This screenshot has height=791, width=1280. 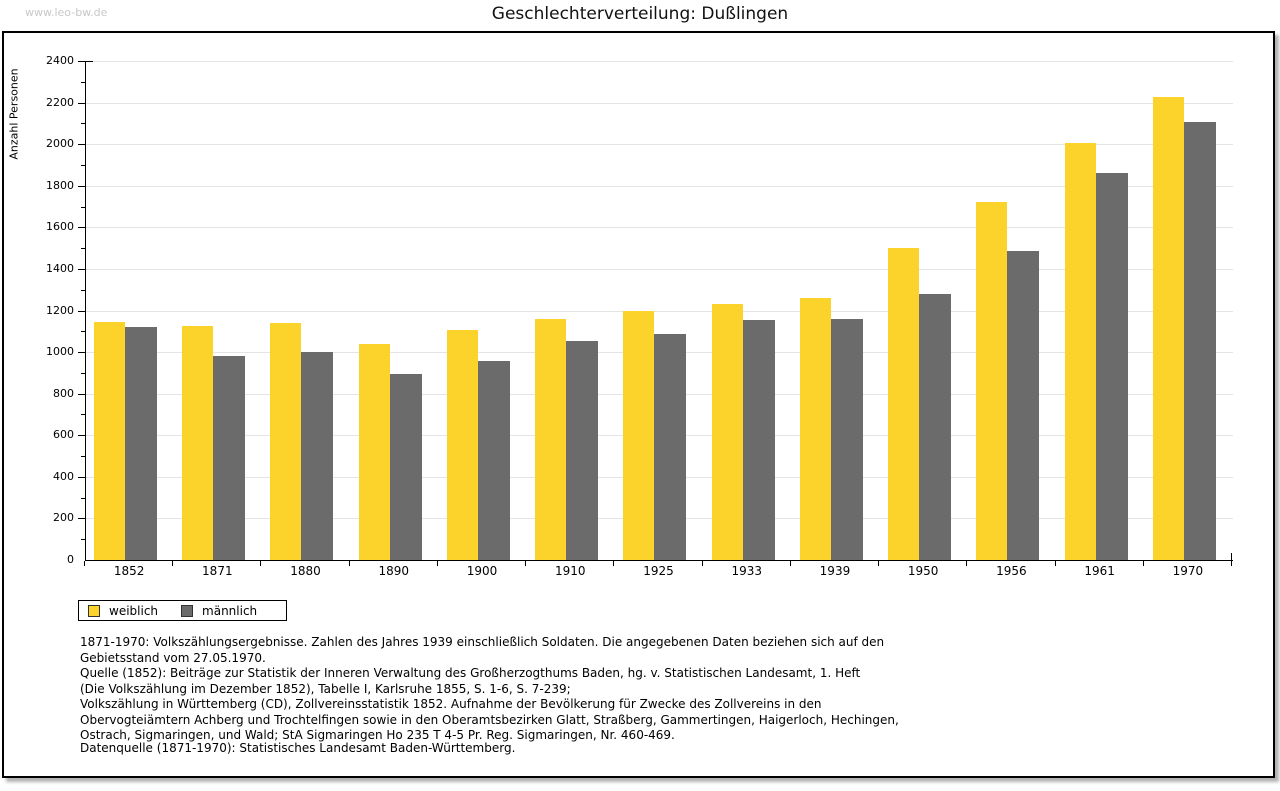 I want to click on y-tick-label: 600, so click(x=63, y=435).